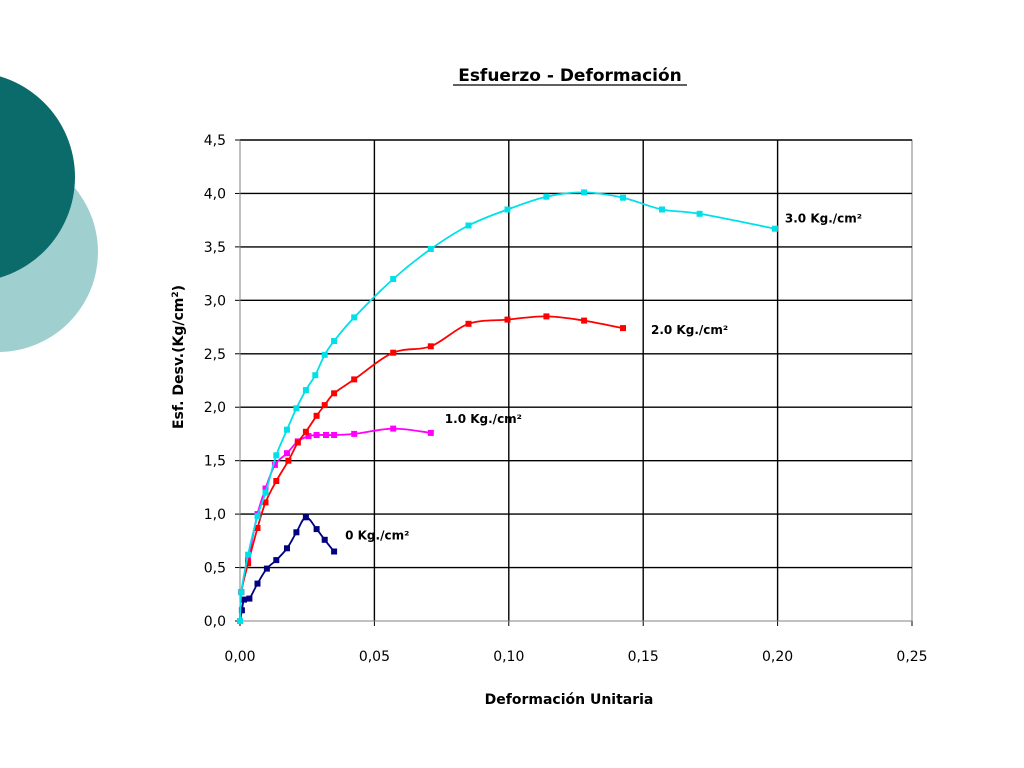 The height and width of the screenshot is (768, 1024). What do you see at coordinates (179, 357) in the screenshot?
I see `y-axis-title: Esf. Desv.(Kg/cm2)` at bounding box center [179, 357].